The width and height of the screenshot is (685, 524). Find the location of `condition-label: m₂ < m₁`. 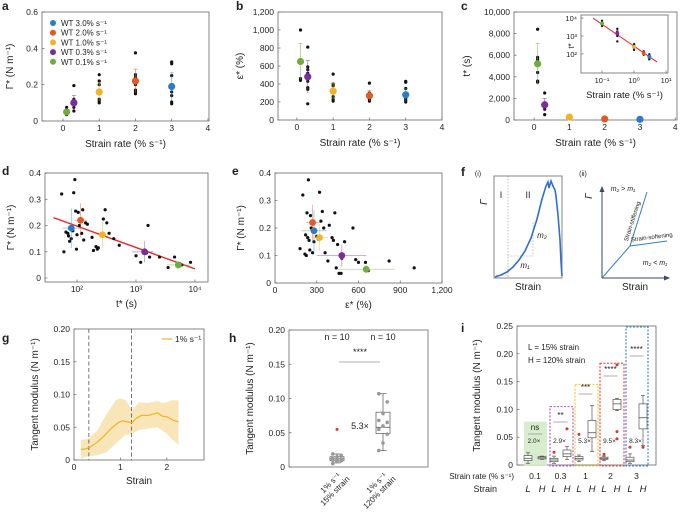

condition-label: m₂ < m₁ is located at coordinates (655, 263).